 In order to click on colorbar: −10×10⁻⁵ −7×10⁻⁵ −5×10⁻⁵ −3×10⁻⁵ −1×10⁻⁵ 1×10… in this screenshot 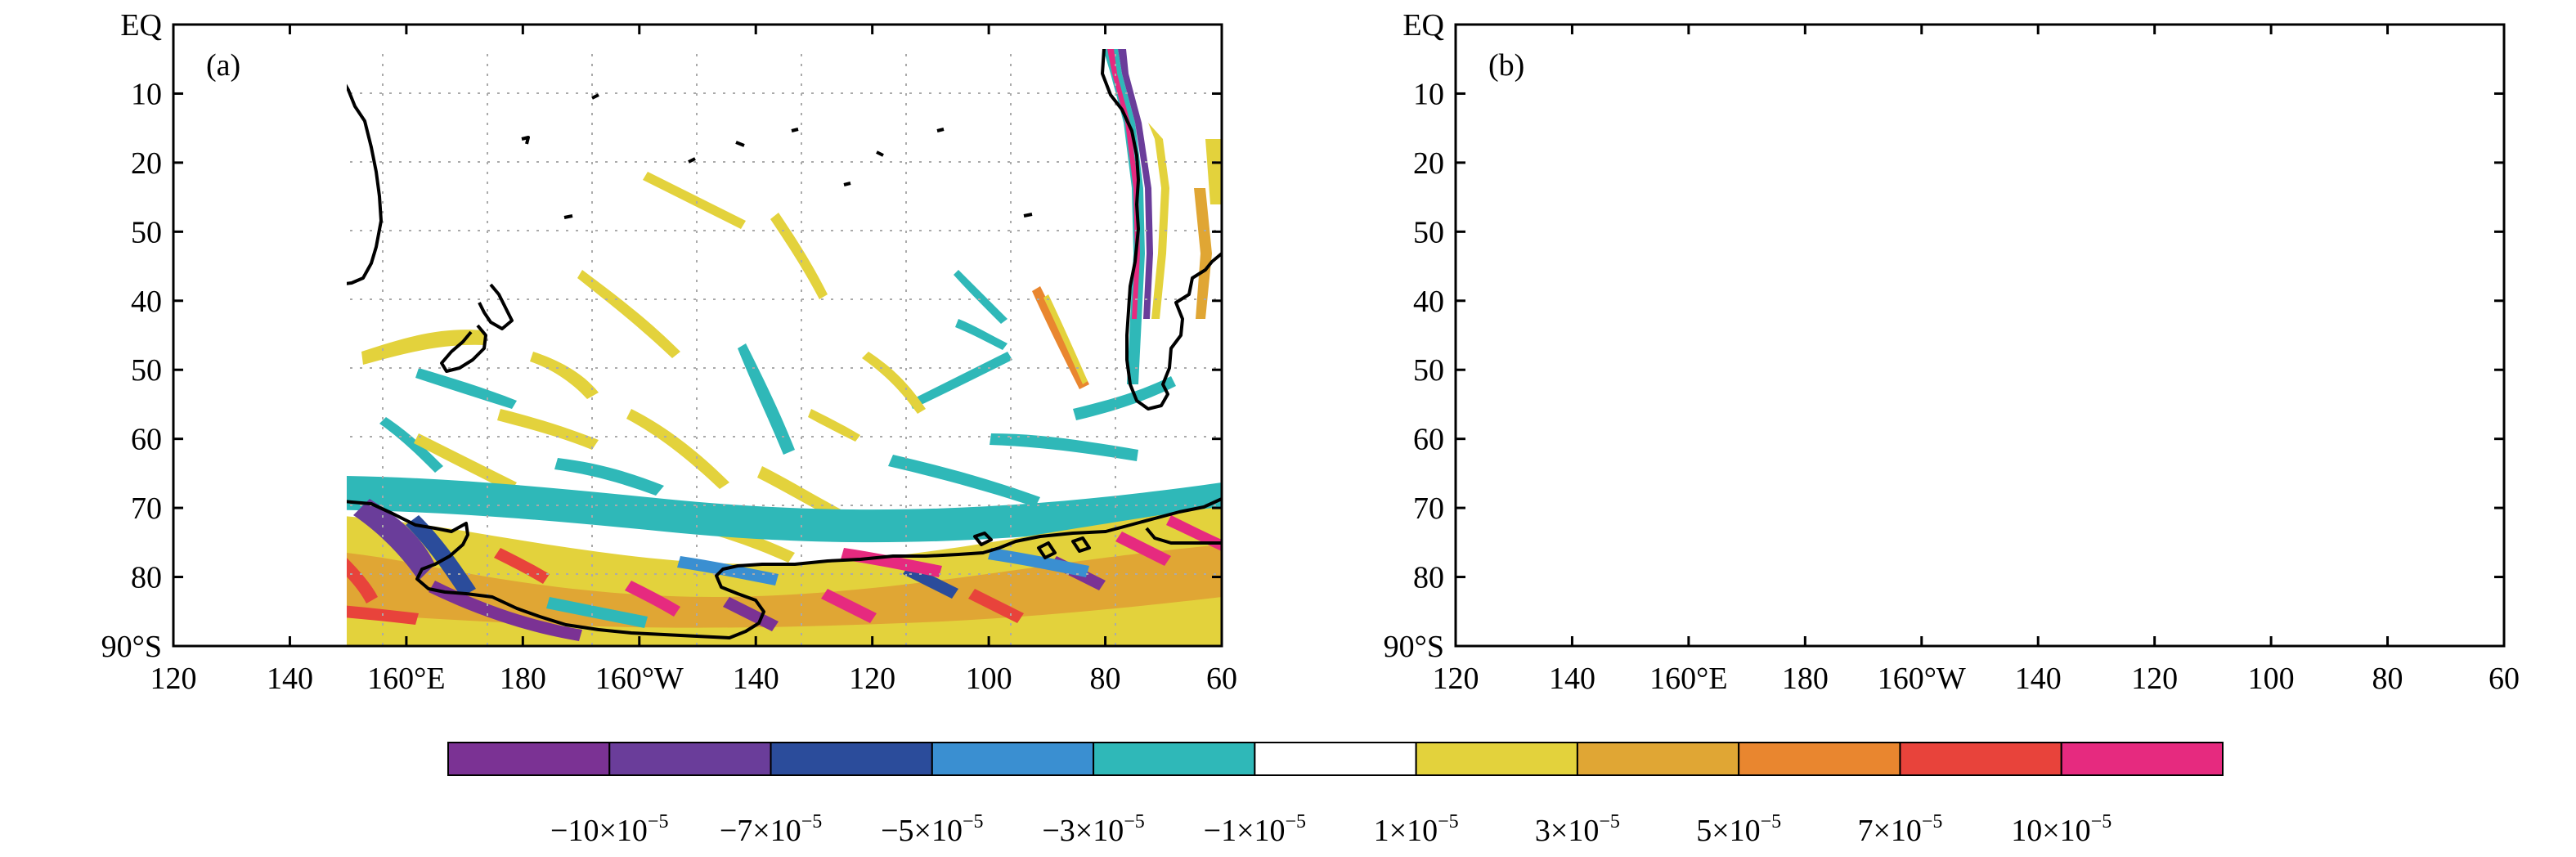, I will do `click(1335, 795)`.